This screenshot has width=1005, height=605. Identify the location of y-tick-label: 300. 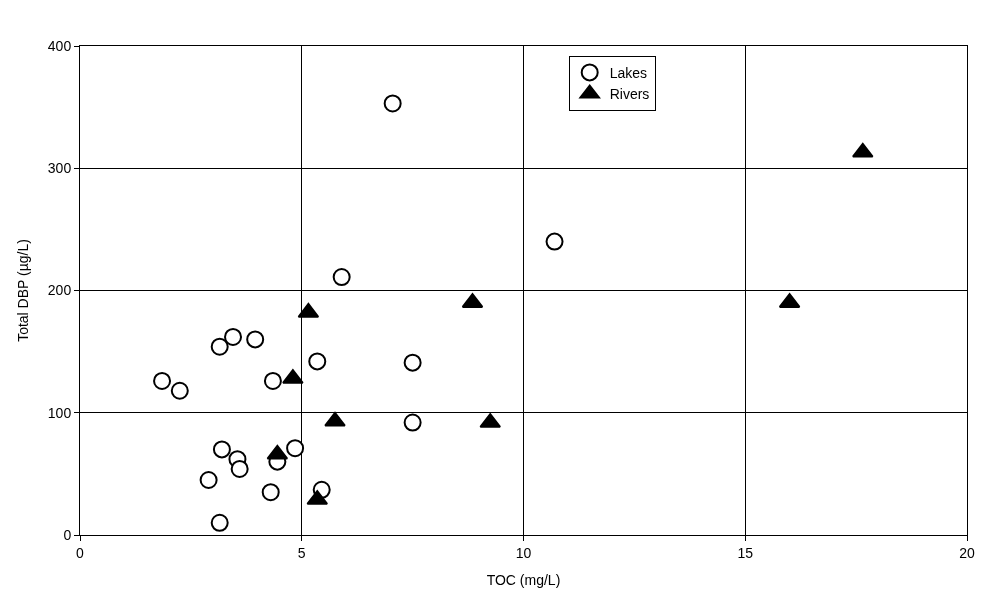
(59, 168).